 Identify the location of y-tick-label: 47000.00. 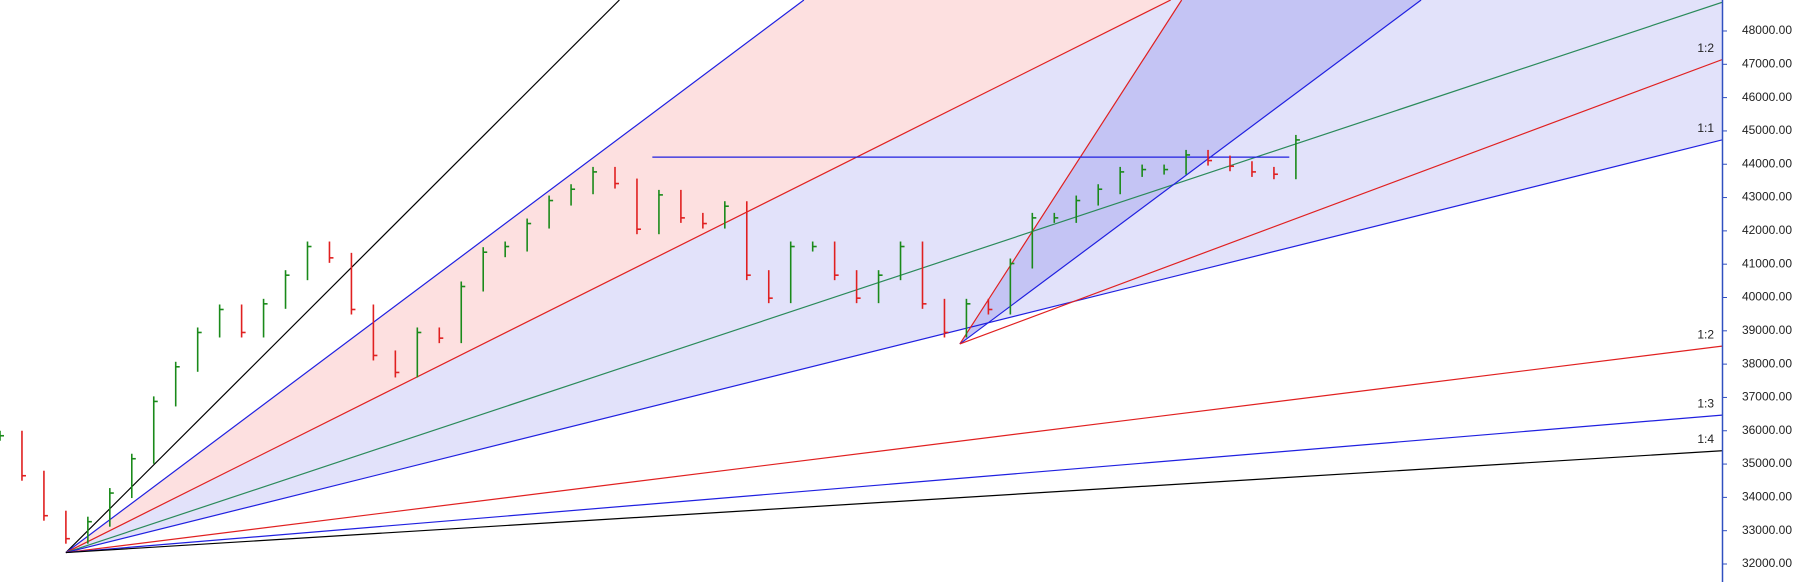
(1767, 63).